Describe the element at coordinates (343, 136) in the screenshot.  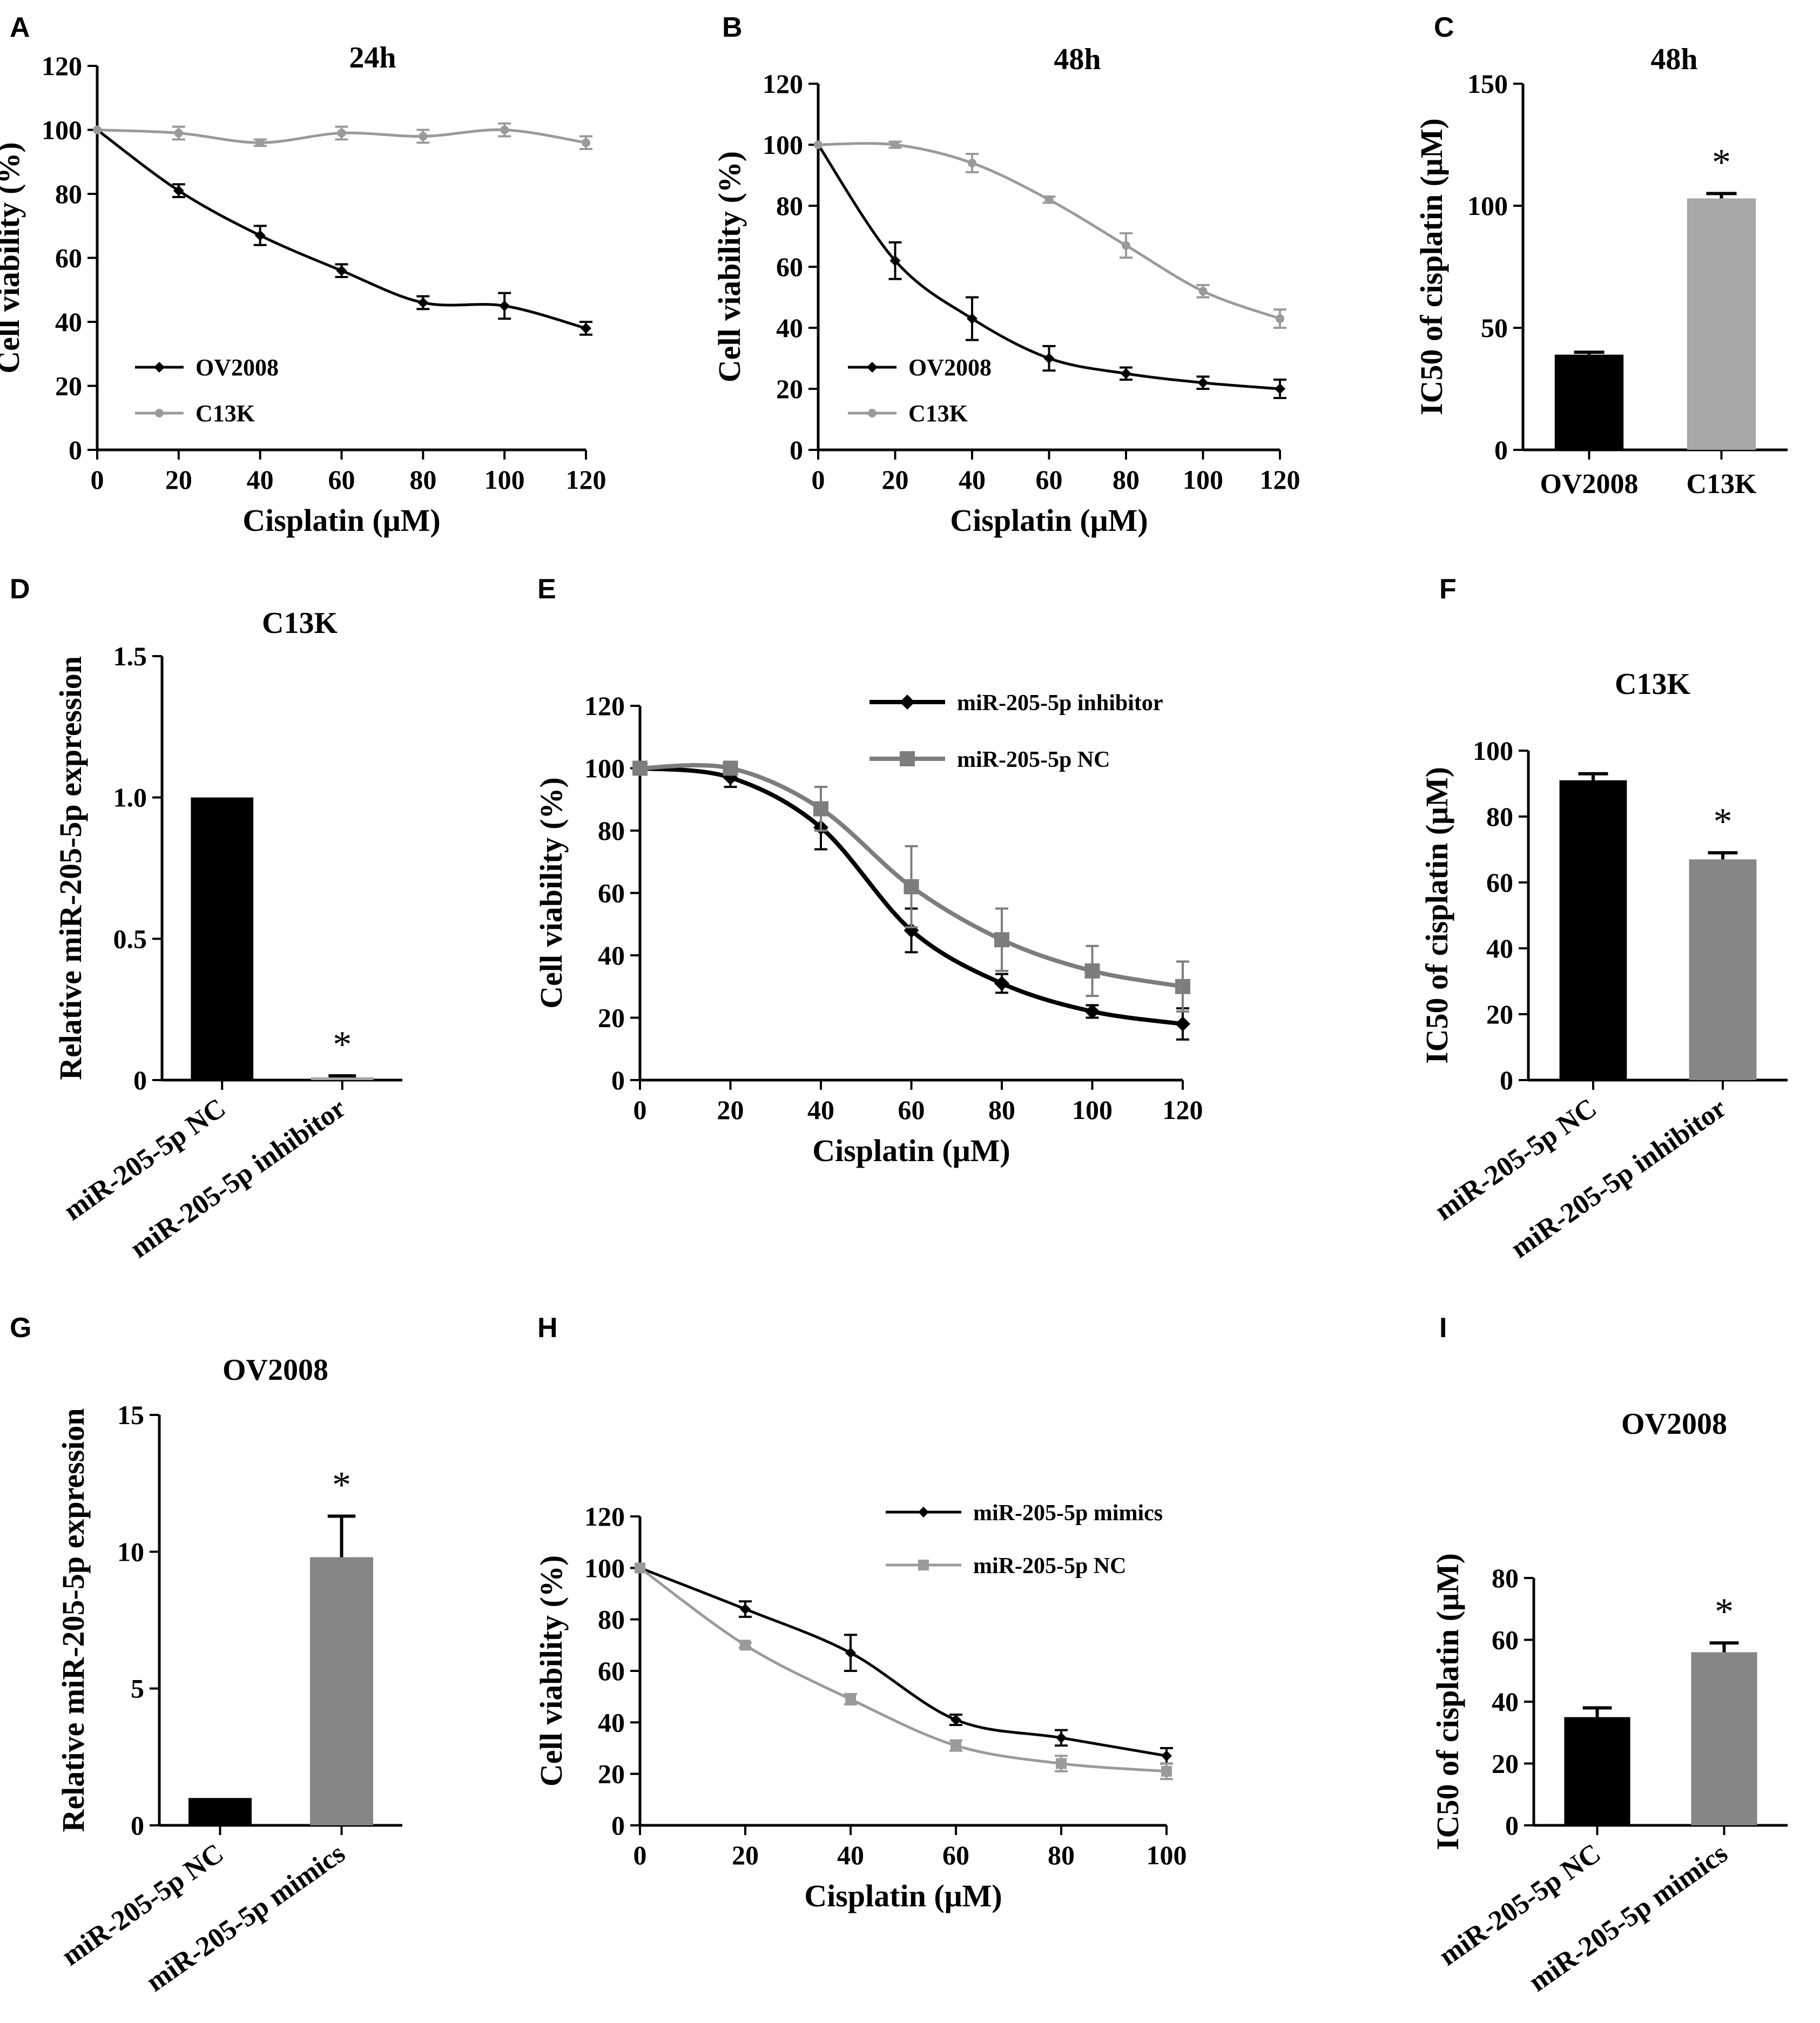
I see `series-c13k` at that location.